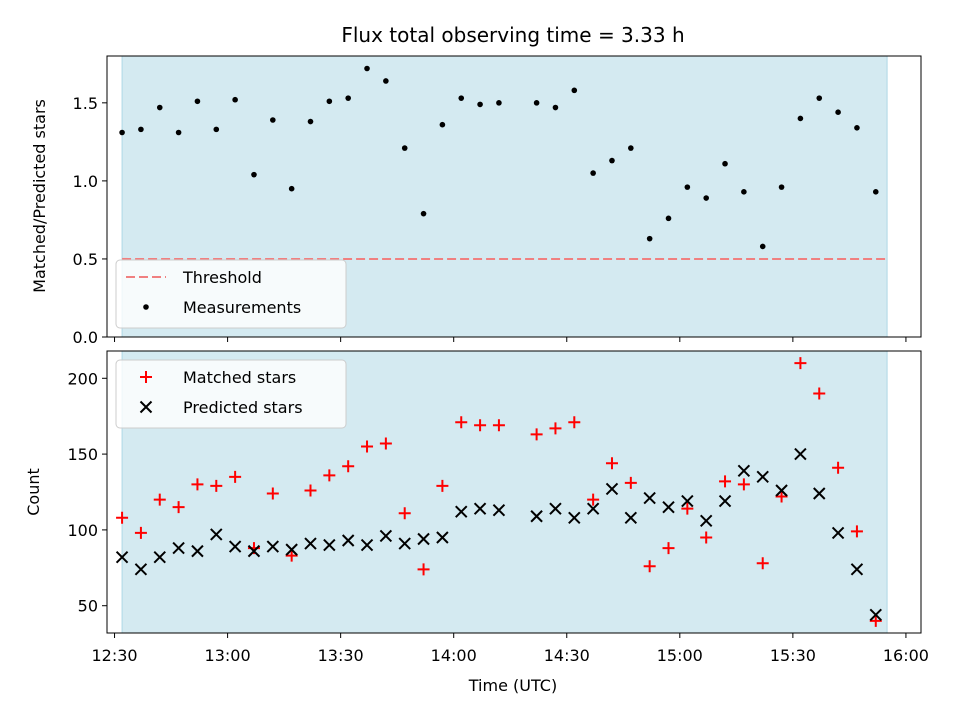 The width and height of the screenshot is (960, 724). What do you see at coordinates (906, 655) in the screenshot?
I see `x-tick-label: 16:00` at bounding box center [906, 655].